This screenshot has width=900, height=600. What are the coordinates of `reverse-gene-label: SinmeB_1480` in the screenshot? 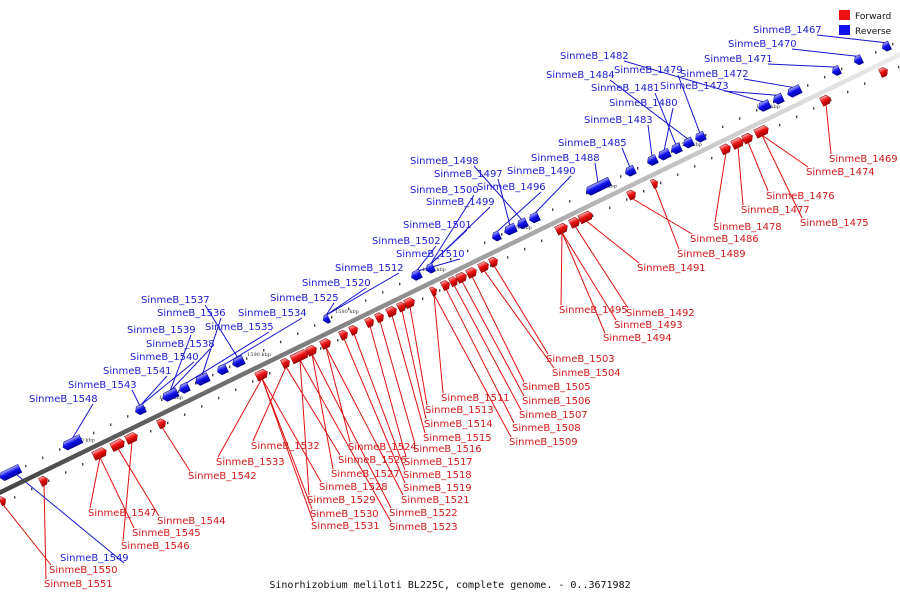 It's located at (643, 103).